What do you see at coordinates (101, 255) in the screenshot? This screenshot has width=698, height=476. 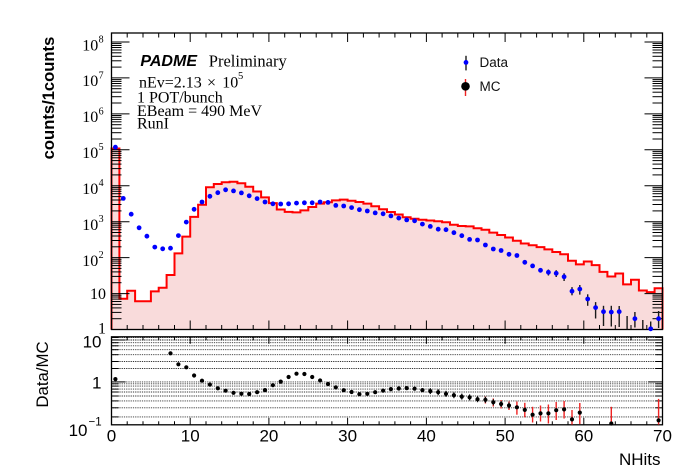 I see `svg-text: 2` at bounding box center [101, 255].